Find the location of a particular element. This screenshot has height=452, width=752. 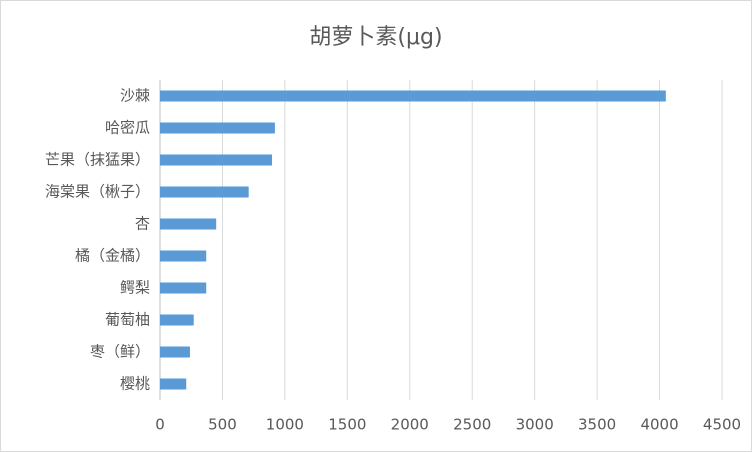

x-tick-label: 0 is located at coordinates (160, 425).